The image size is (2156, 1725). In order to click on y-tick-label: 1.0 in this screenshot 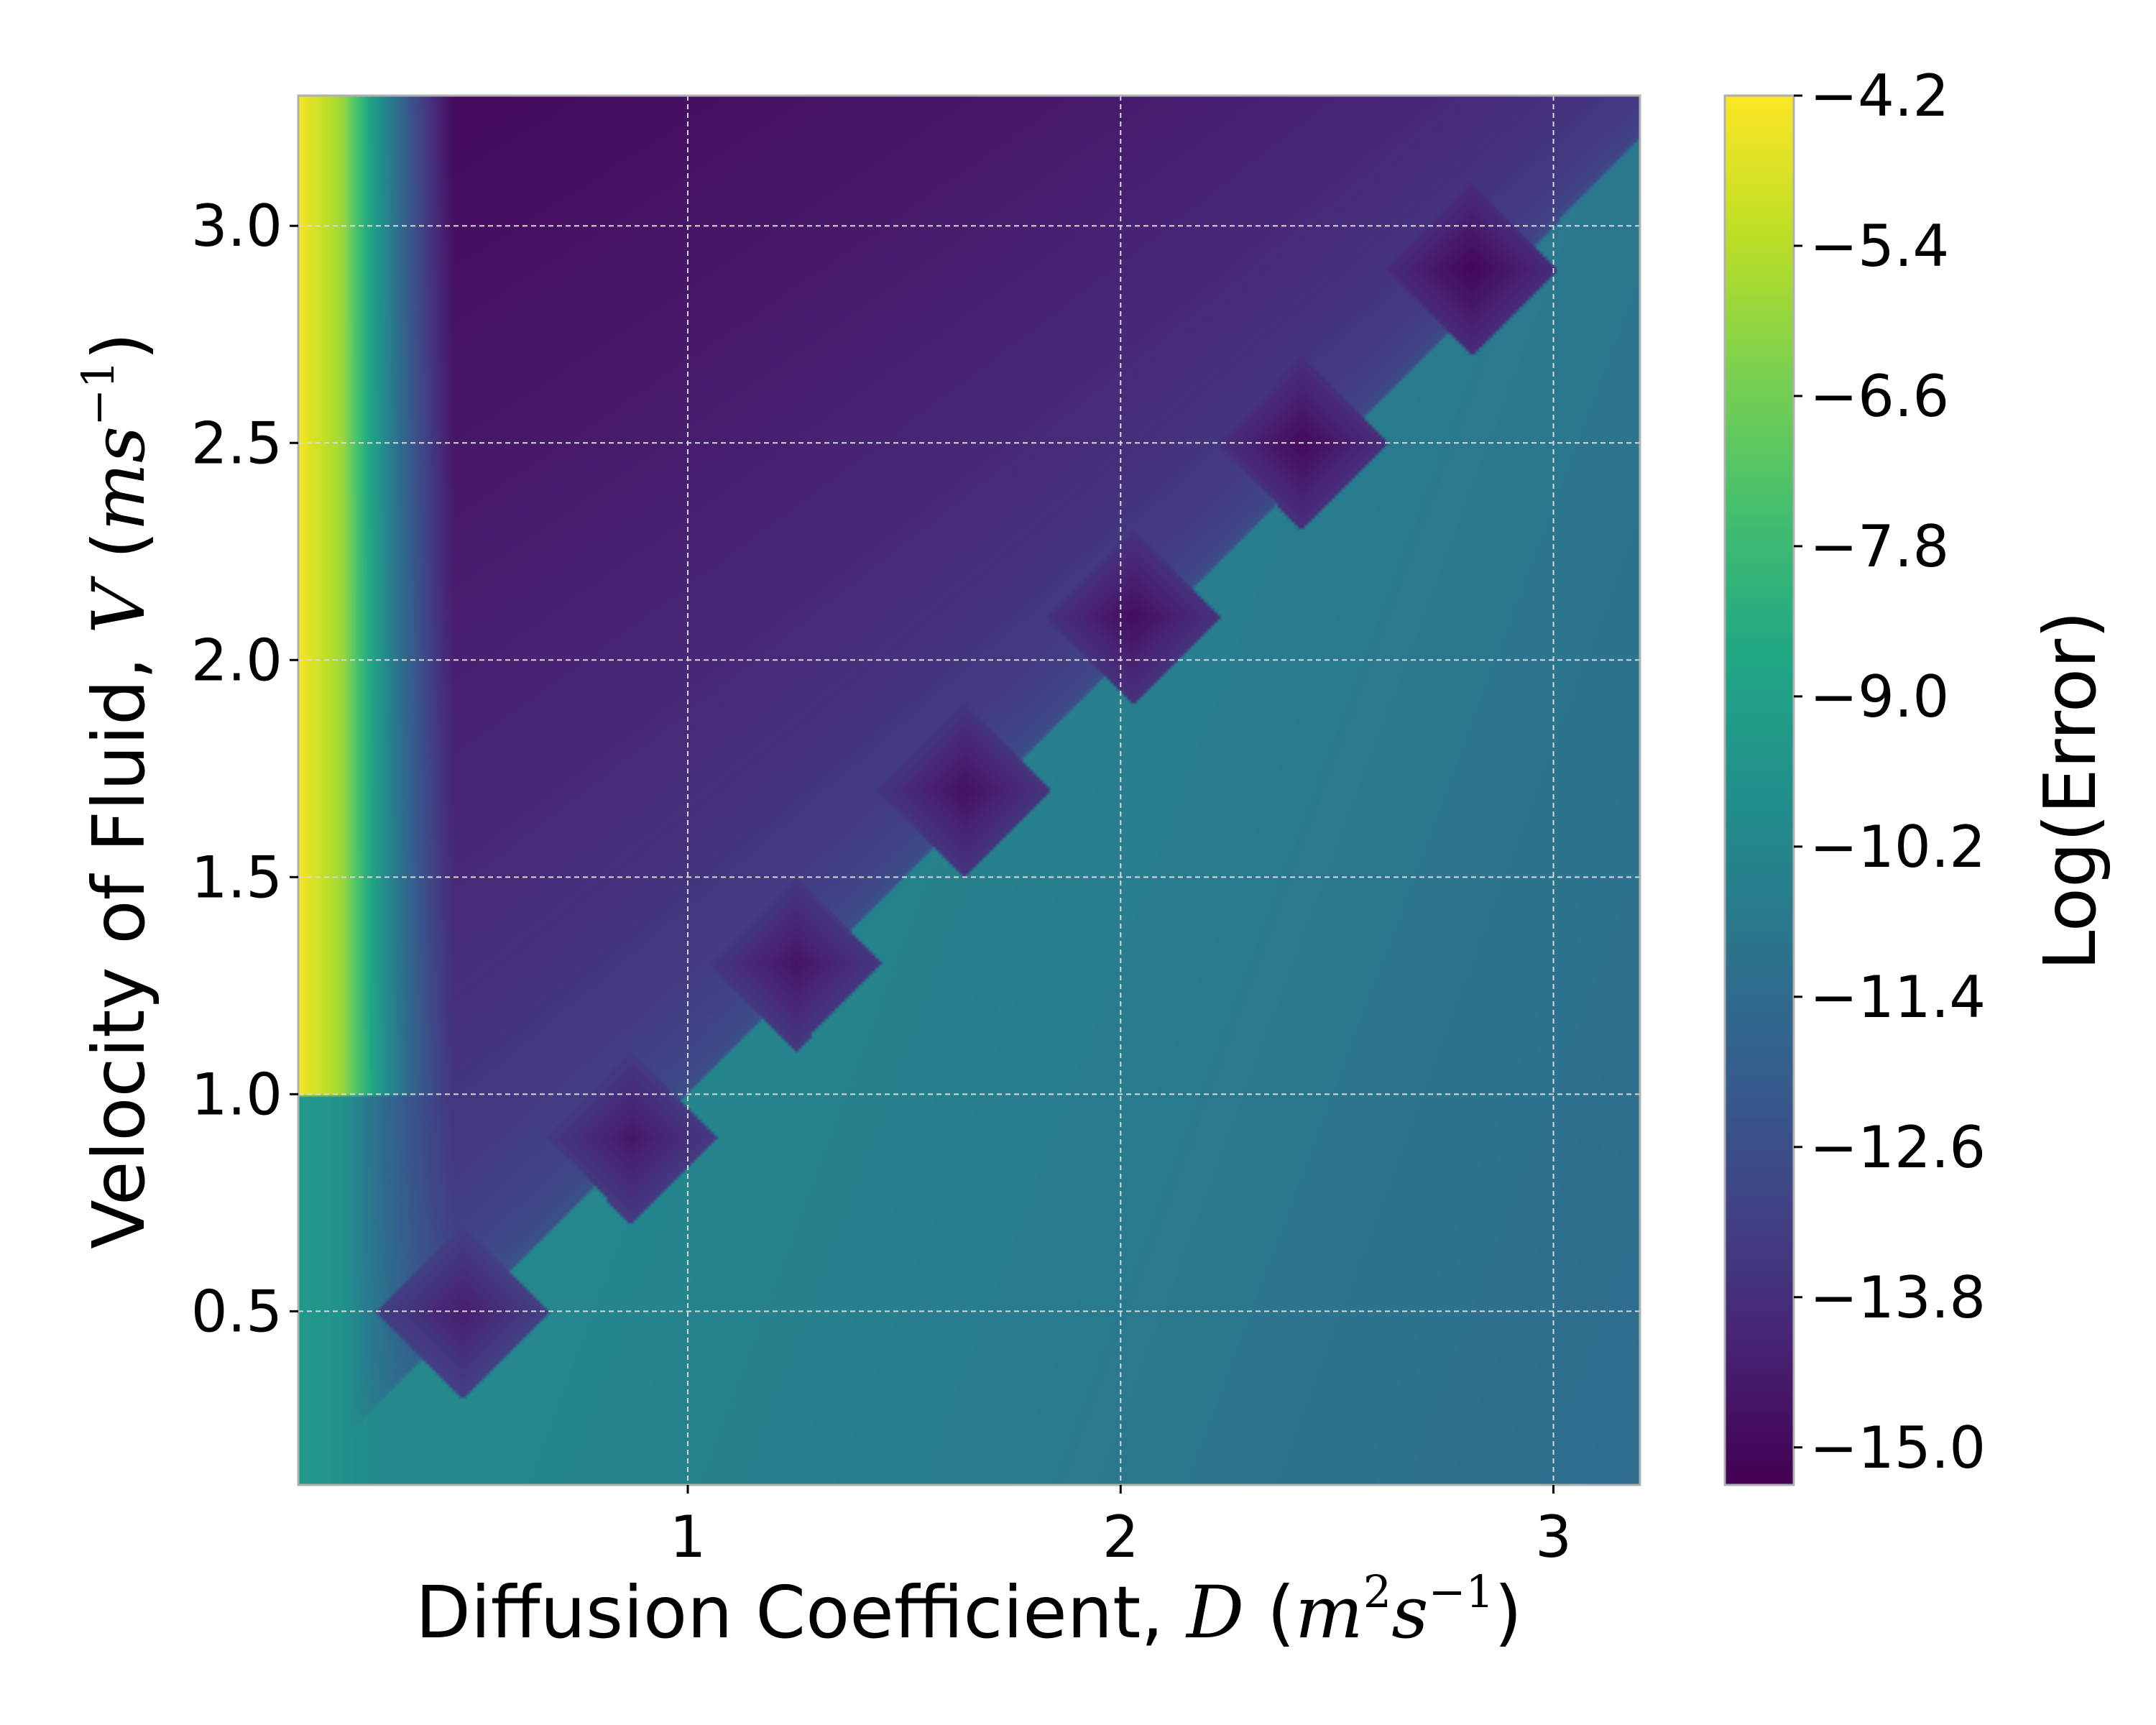, I will do `click(237, 1094)`.